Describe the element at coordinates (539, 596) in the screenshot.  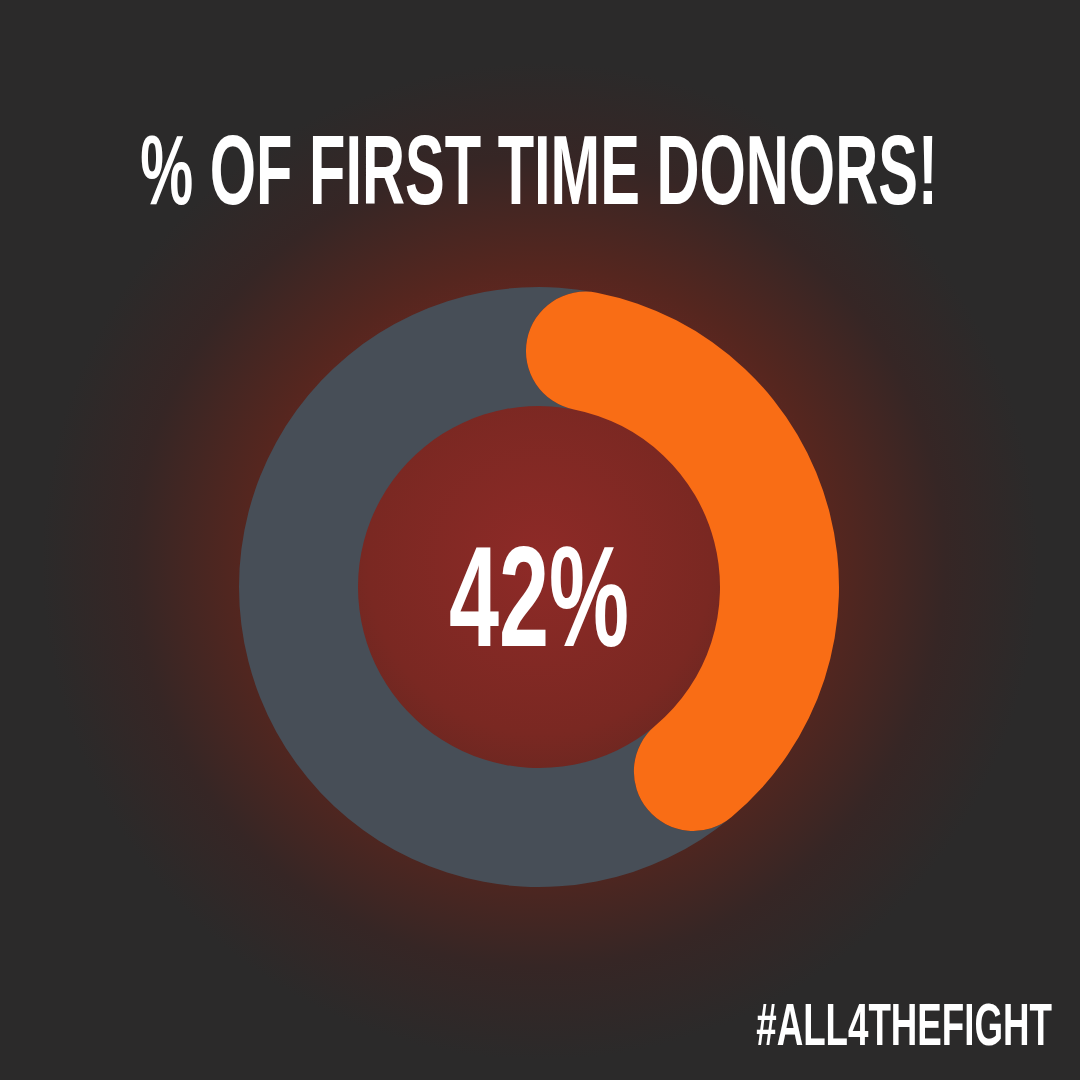
I see `text: 42%` at that location.